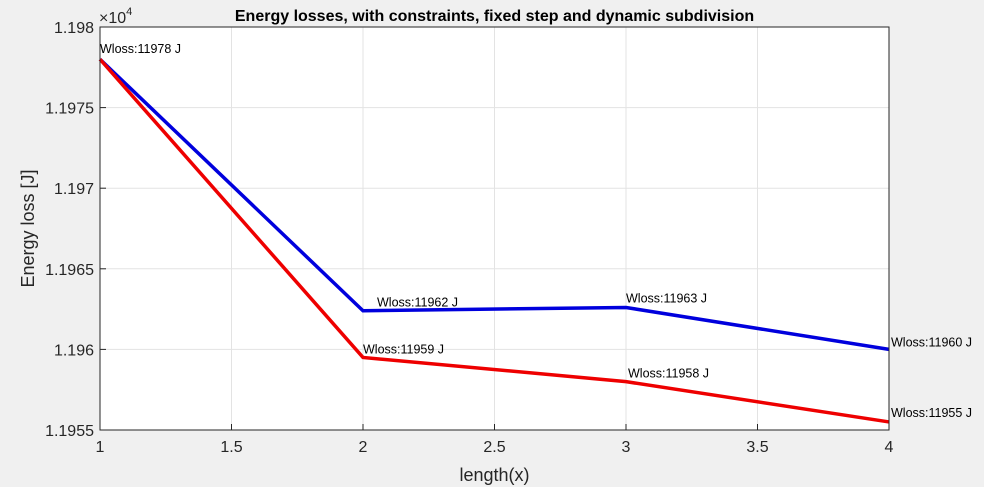 This screenshot has width=984, height=487. What do you see at coordinates (231, 447) in the screenshot?
I see `x-tick-label: 1.5` at bounding box center [231, 447].